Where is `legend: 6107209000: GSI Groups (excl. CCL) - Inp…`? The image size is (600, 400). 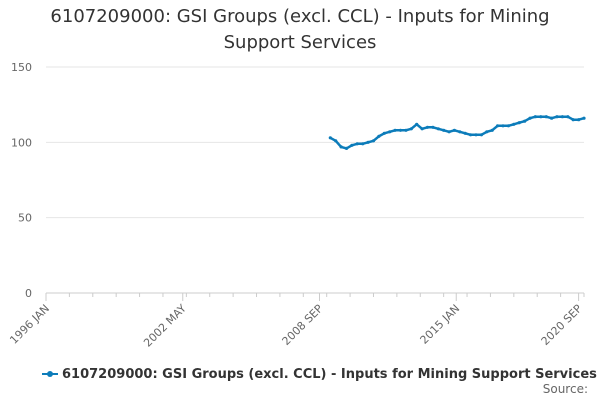 legend: 6107209000: GSI Groups (excl. CCL) - Inp… is located at coordinates (319, 374).